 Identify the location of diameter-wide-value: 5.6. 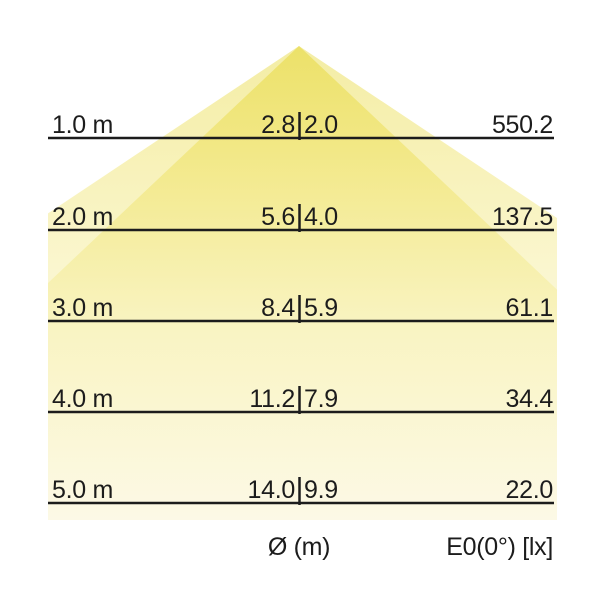
(278, 217).